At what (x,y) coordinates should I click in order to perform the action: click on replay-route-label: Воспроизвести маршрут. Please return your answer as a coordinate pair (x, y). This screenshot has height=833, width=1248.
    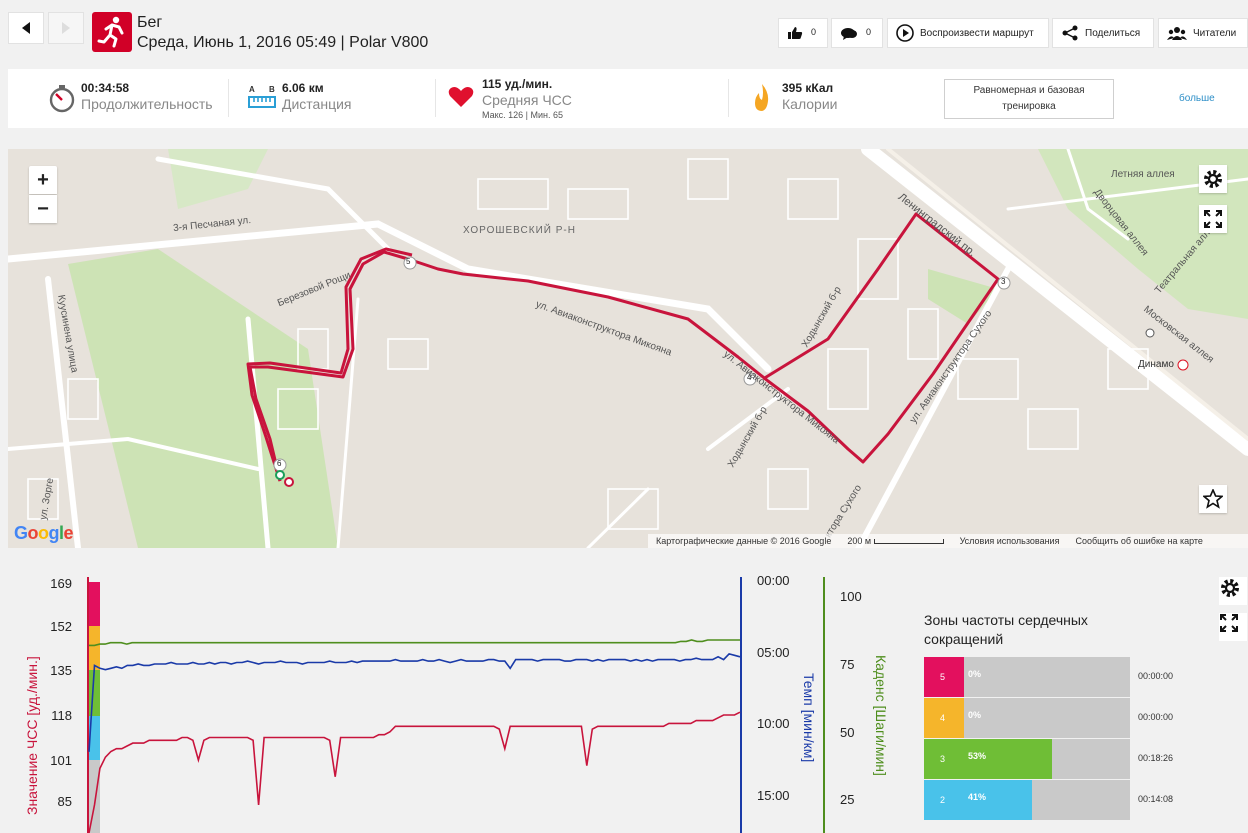
    Looking at the image, I should click on (977, 33).